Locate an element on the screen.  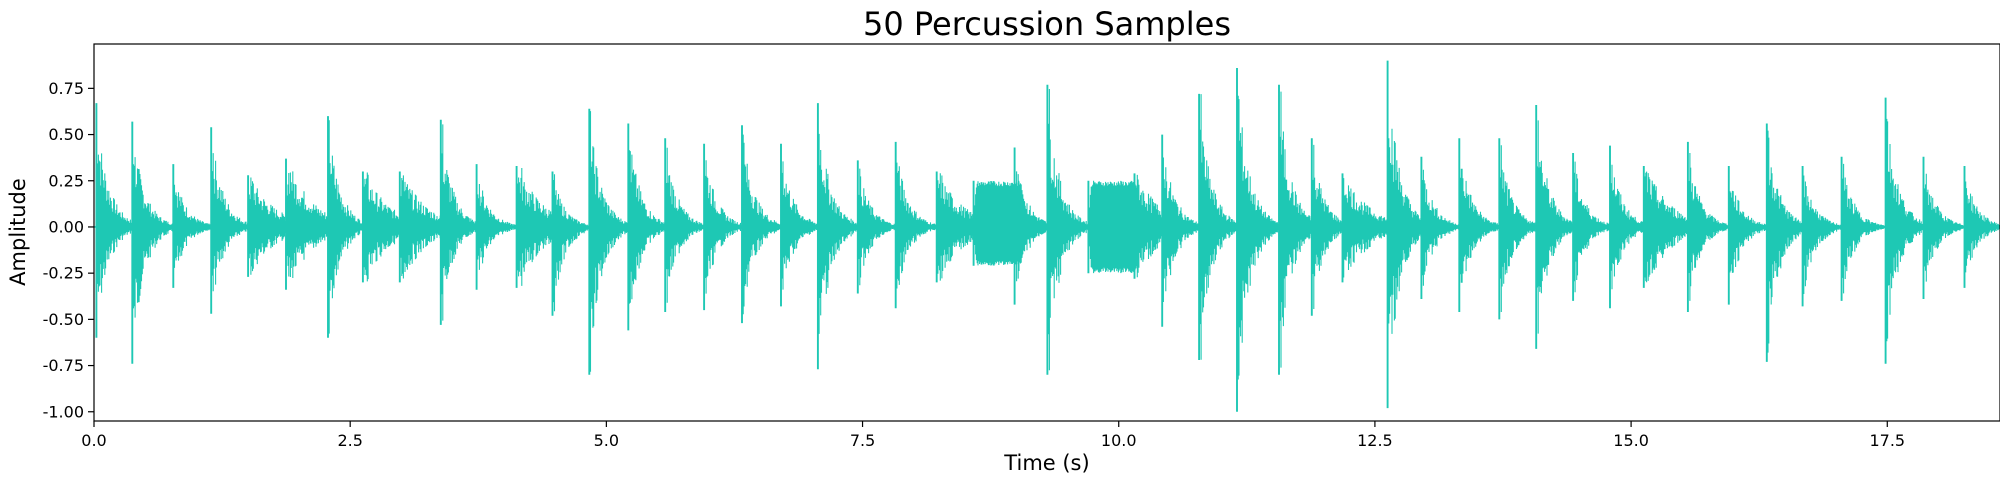
y-tick-label: -0.50 is located at coordinates (63, 319).